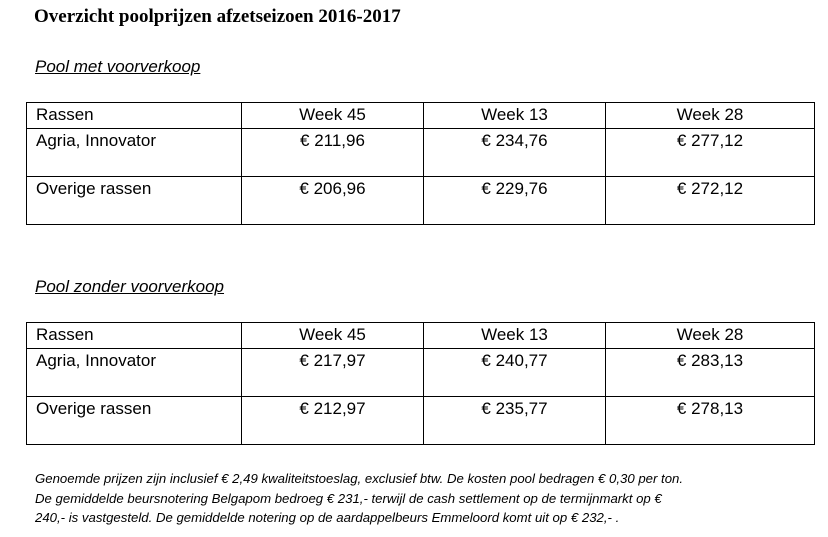 This screenshot has width=828, height=537. What do you see at coordinates (118, 66) in the screenshot?
I see `section-heading: Pool met voorverkoop` at bounding box center [118, 66].